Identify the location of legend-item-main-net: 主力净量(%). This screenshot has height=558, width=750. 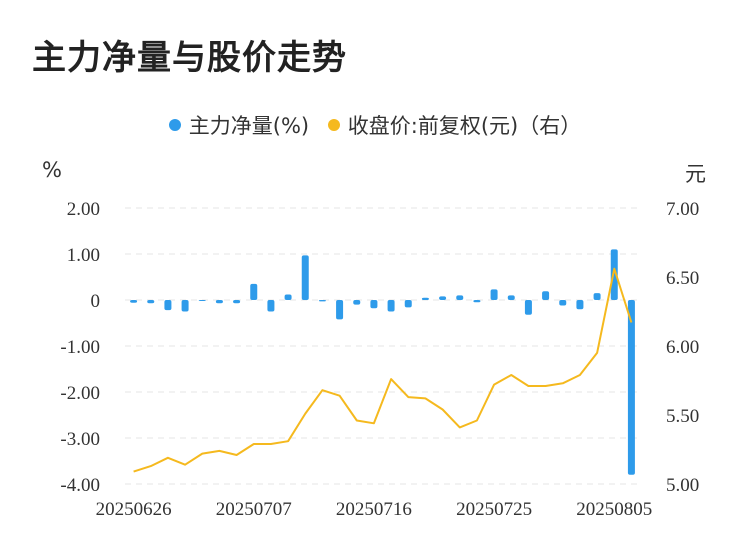
(239, 125).